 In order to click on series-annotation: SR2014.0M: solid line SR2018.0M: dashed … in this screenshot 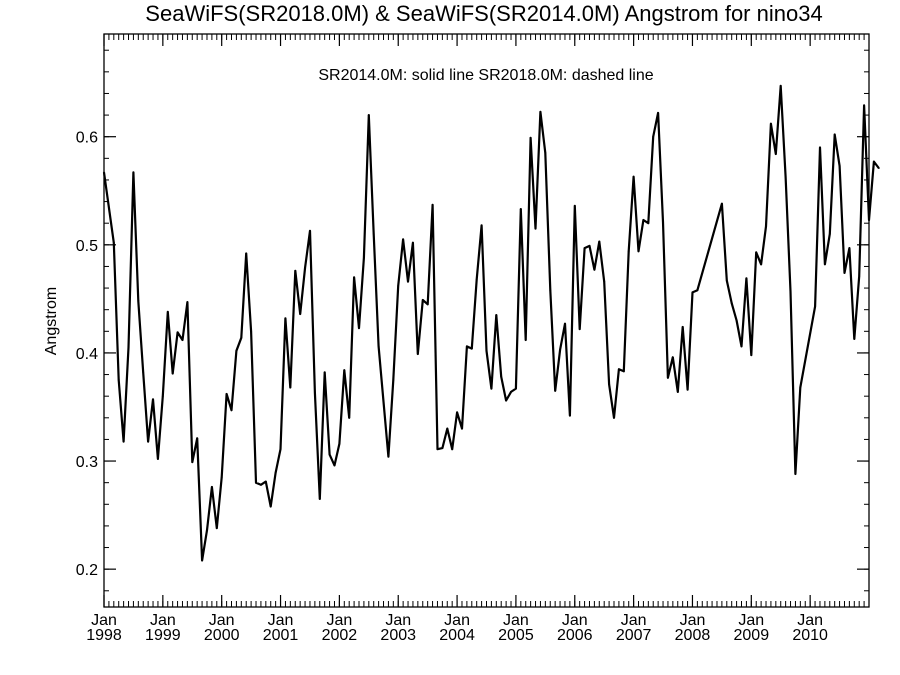, I will do `click(485, 75)`.